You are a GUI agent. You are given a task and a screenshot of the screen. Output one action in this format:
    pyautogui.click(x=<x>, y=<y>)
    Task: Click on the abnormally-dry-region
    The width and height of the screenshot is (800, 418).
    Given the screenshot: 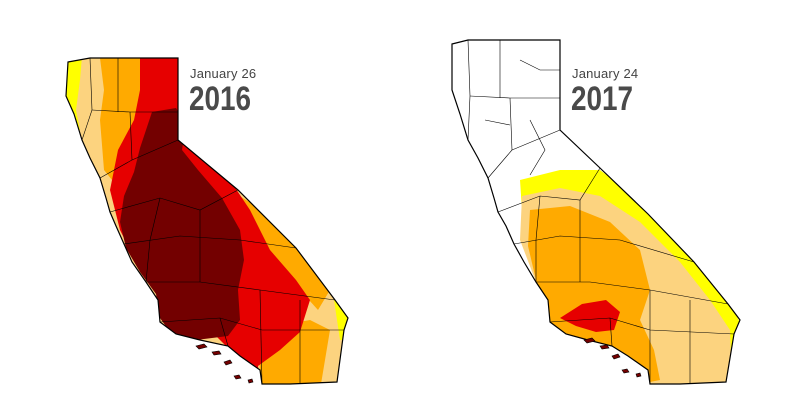 What is the action you would take?
    pyautogui.click(x=74, y=94)
    